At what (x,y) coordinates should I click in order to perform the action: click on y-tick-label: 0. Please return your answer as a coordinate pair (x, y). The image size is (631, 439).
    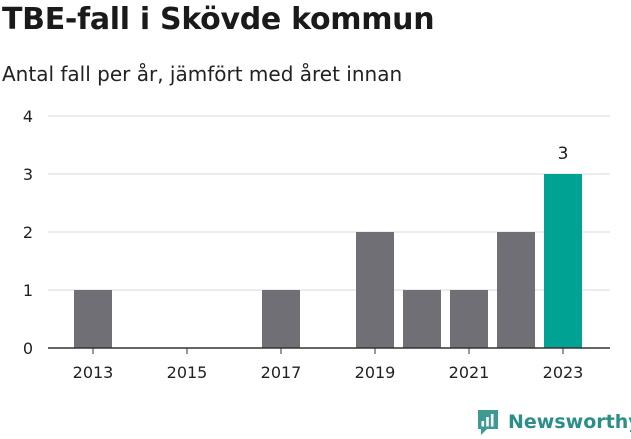
    Looking at the image, I should click on (28, 348).